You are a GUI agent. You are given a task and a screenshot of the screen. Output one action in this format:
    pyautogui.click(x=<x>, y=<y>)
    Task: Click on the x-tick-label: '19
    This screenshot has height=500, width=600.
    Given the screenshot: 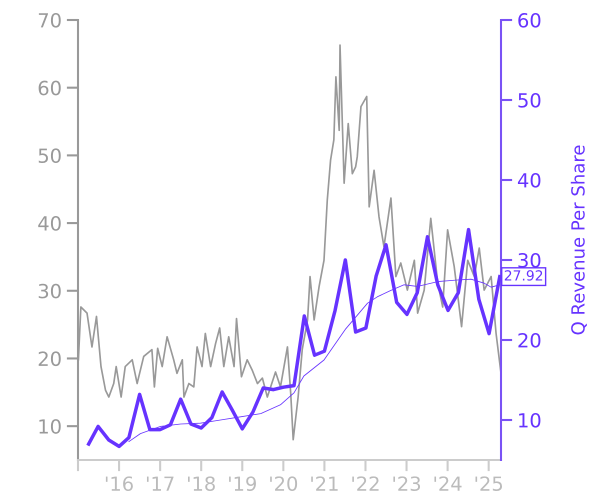 What is the action you would take?
    pyautogui.click(x=242, y=484)
    